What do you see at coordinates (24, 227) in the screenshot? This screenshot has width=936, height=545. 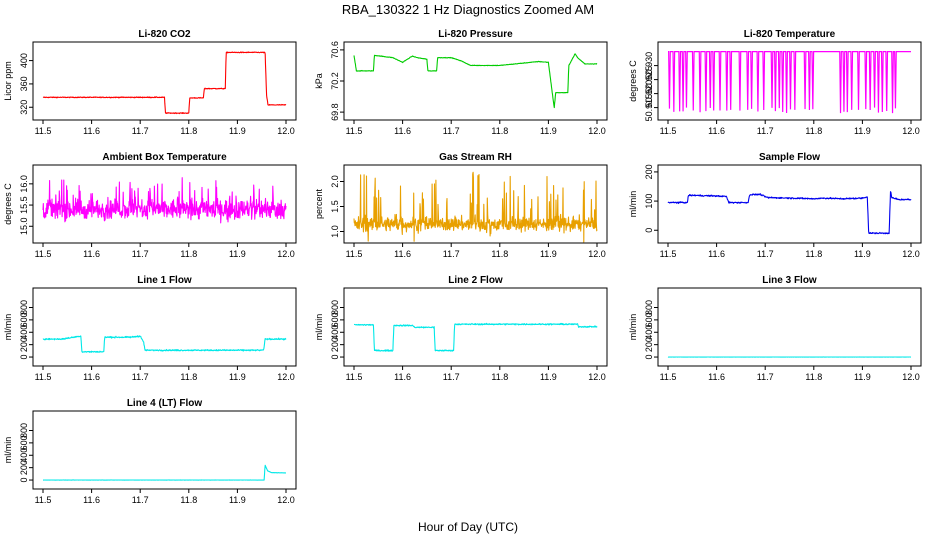 I see `y-tick-label: 15.0` at bounding box center [24, 227].